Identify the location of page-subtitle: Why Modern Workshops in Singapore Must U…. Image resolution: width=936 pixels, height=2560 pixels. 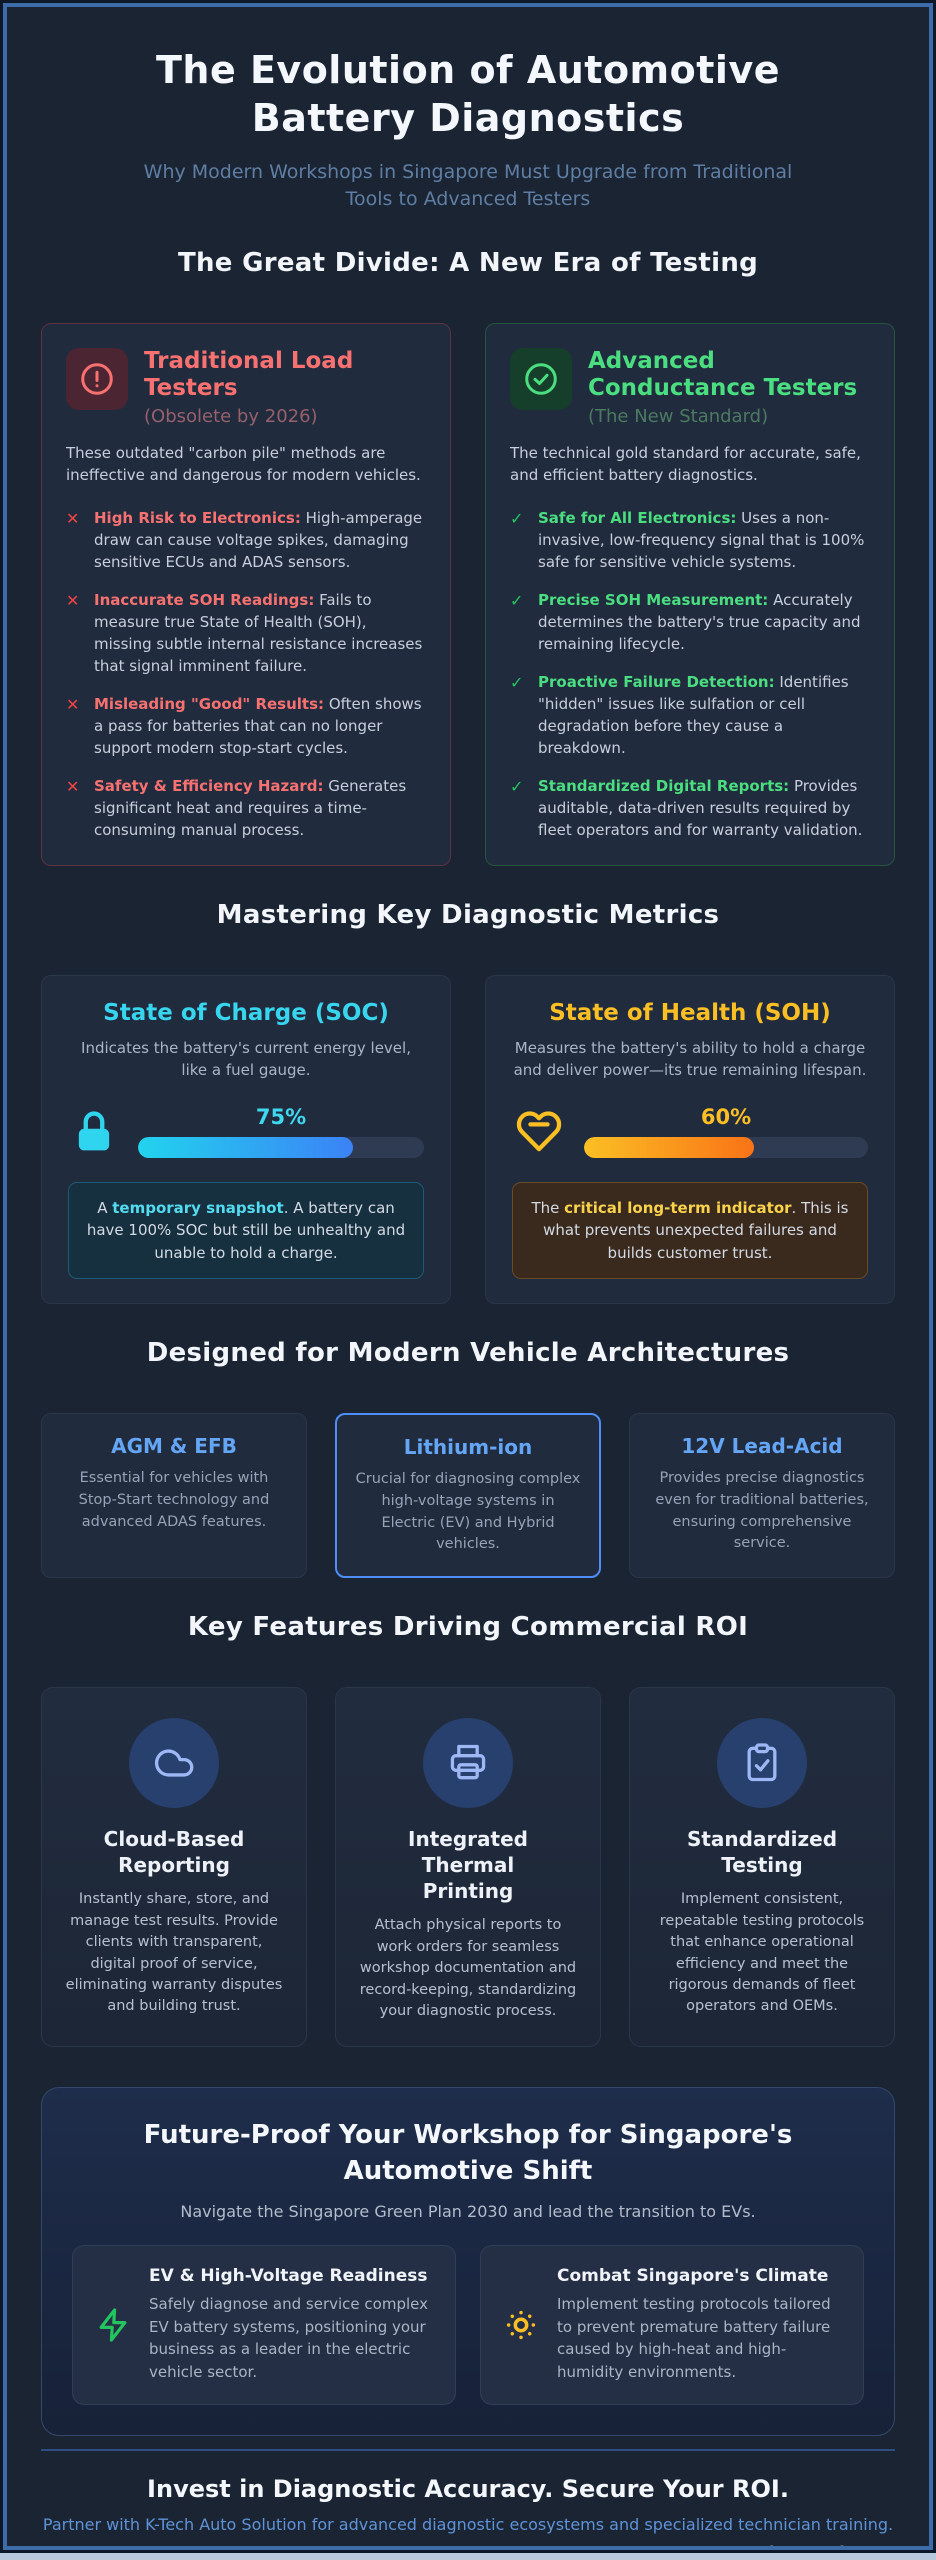
(468, 185).